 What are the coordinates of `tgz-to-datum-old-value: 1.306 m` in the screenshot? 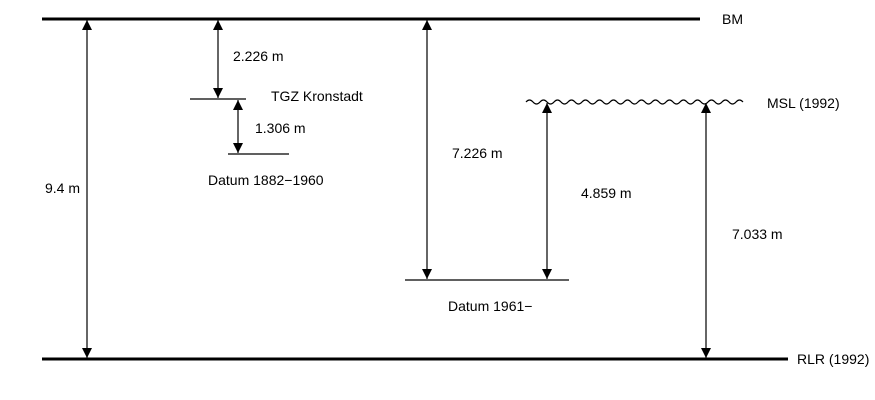 It's located at (280, 128).